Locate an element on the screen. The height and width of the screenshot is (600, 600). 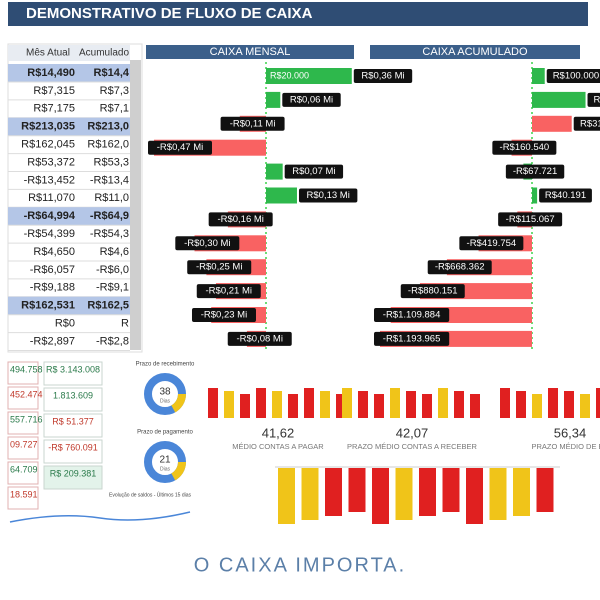
prazo-value: 42,07 is located at coordinates (412, 432).